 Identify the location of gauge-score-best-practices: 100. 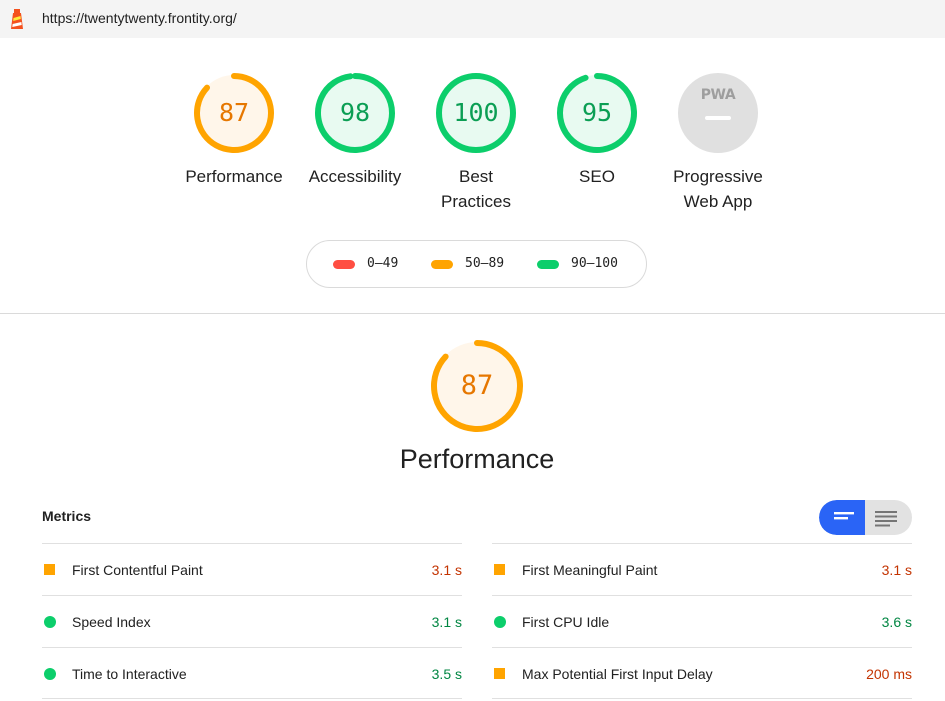
(476, 112).